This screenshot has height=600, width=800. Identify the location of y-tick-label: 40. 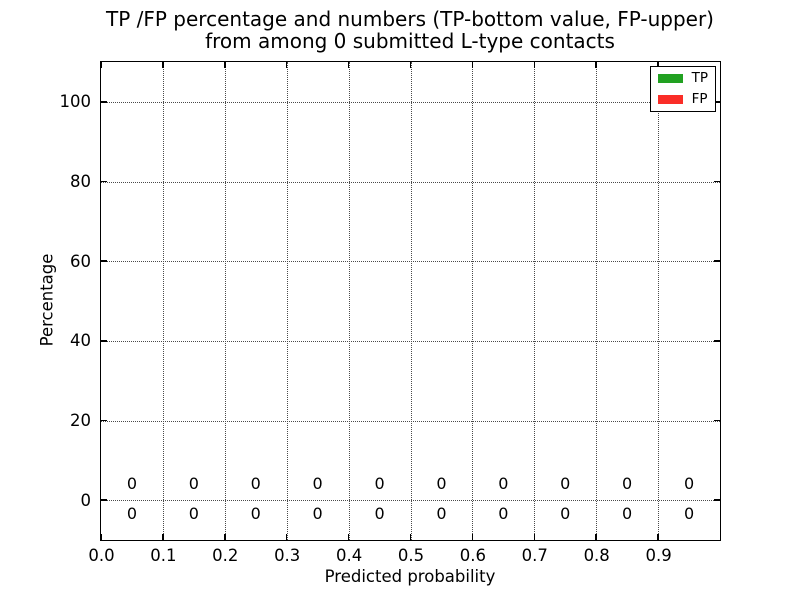
(80, 341).